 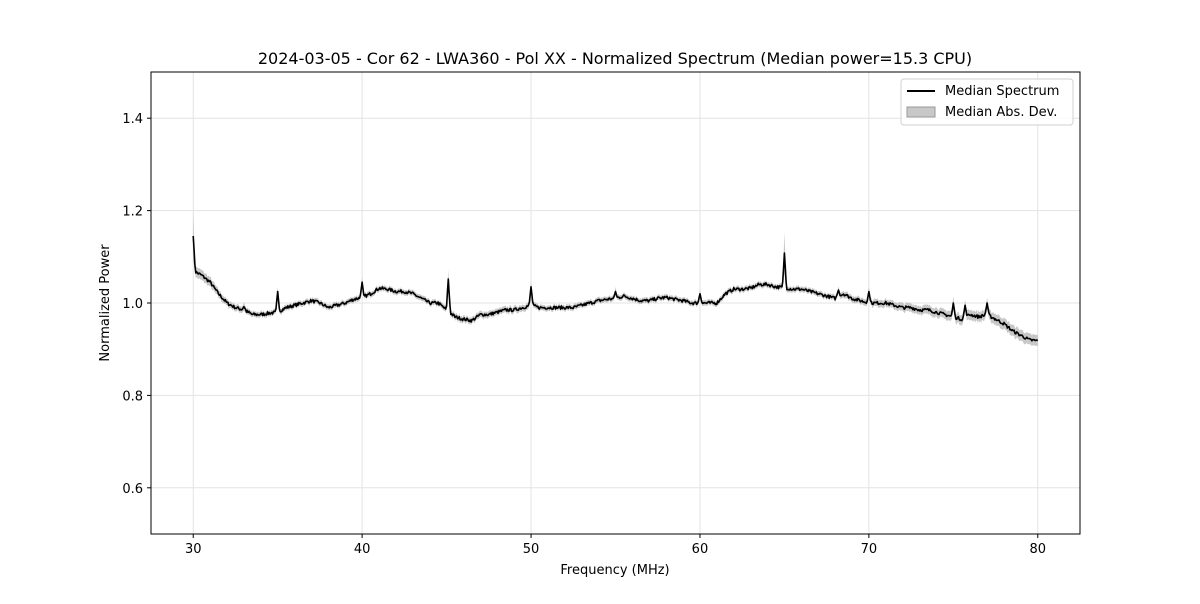 I want to click on y-tick-label: 1.0, so click(x=132, y=304).